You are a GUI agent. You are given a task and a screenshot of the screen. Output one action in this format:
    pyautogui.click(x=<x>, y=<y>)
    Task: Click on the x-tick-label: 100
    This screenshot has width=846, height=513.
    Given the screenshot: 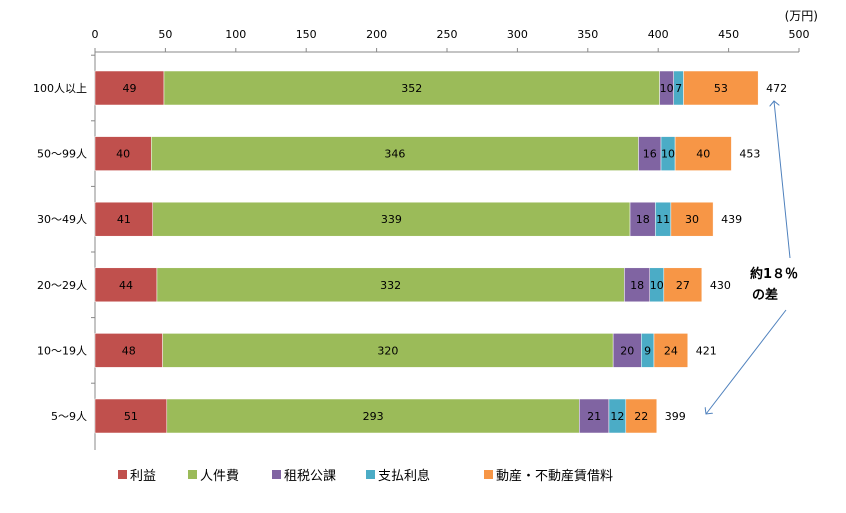 What is the action you would take?
    pyautogui.click(x=235, y=34)
    